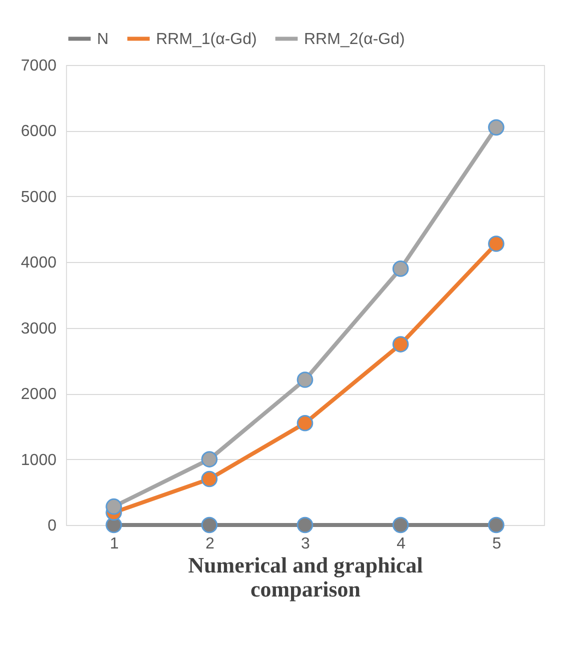 This screenshot has height=658, width=574. What do you see at coordinates (38, 329) in the screenshot?
I see `y-tick-label: 3000` at bounding box center [38, 329].